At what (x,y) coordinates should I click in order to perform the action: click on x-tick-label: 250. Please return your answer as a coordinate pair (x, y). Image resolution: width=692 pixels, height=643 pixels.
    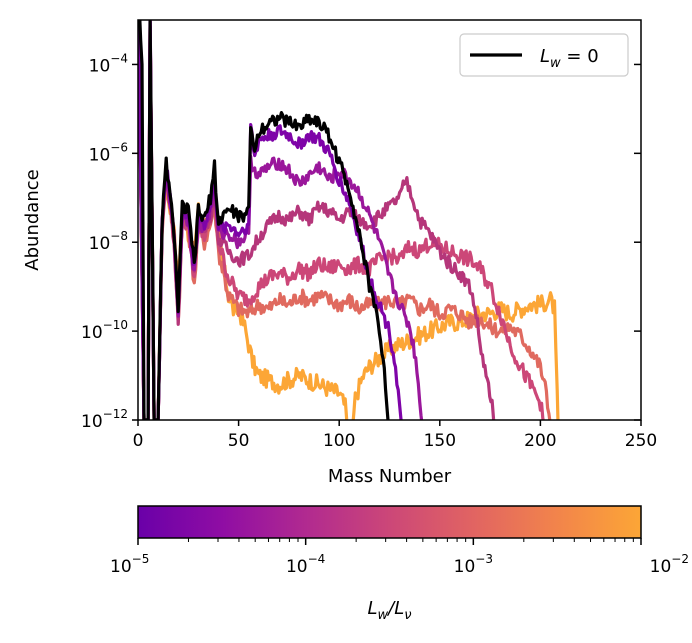
    Looking at the image, I should click on (641, 441).